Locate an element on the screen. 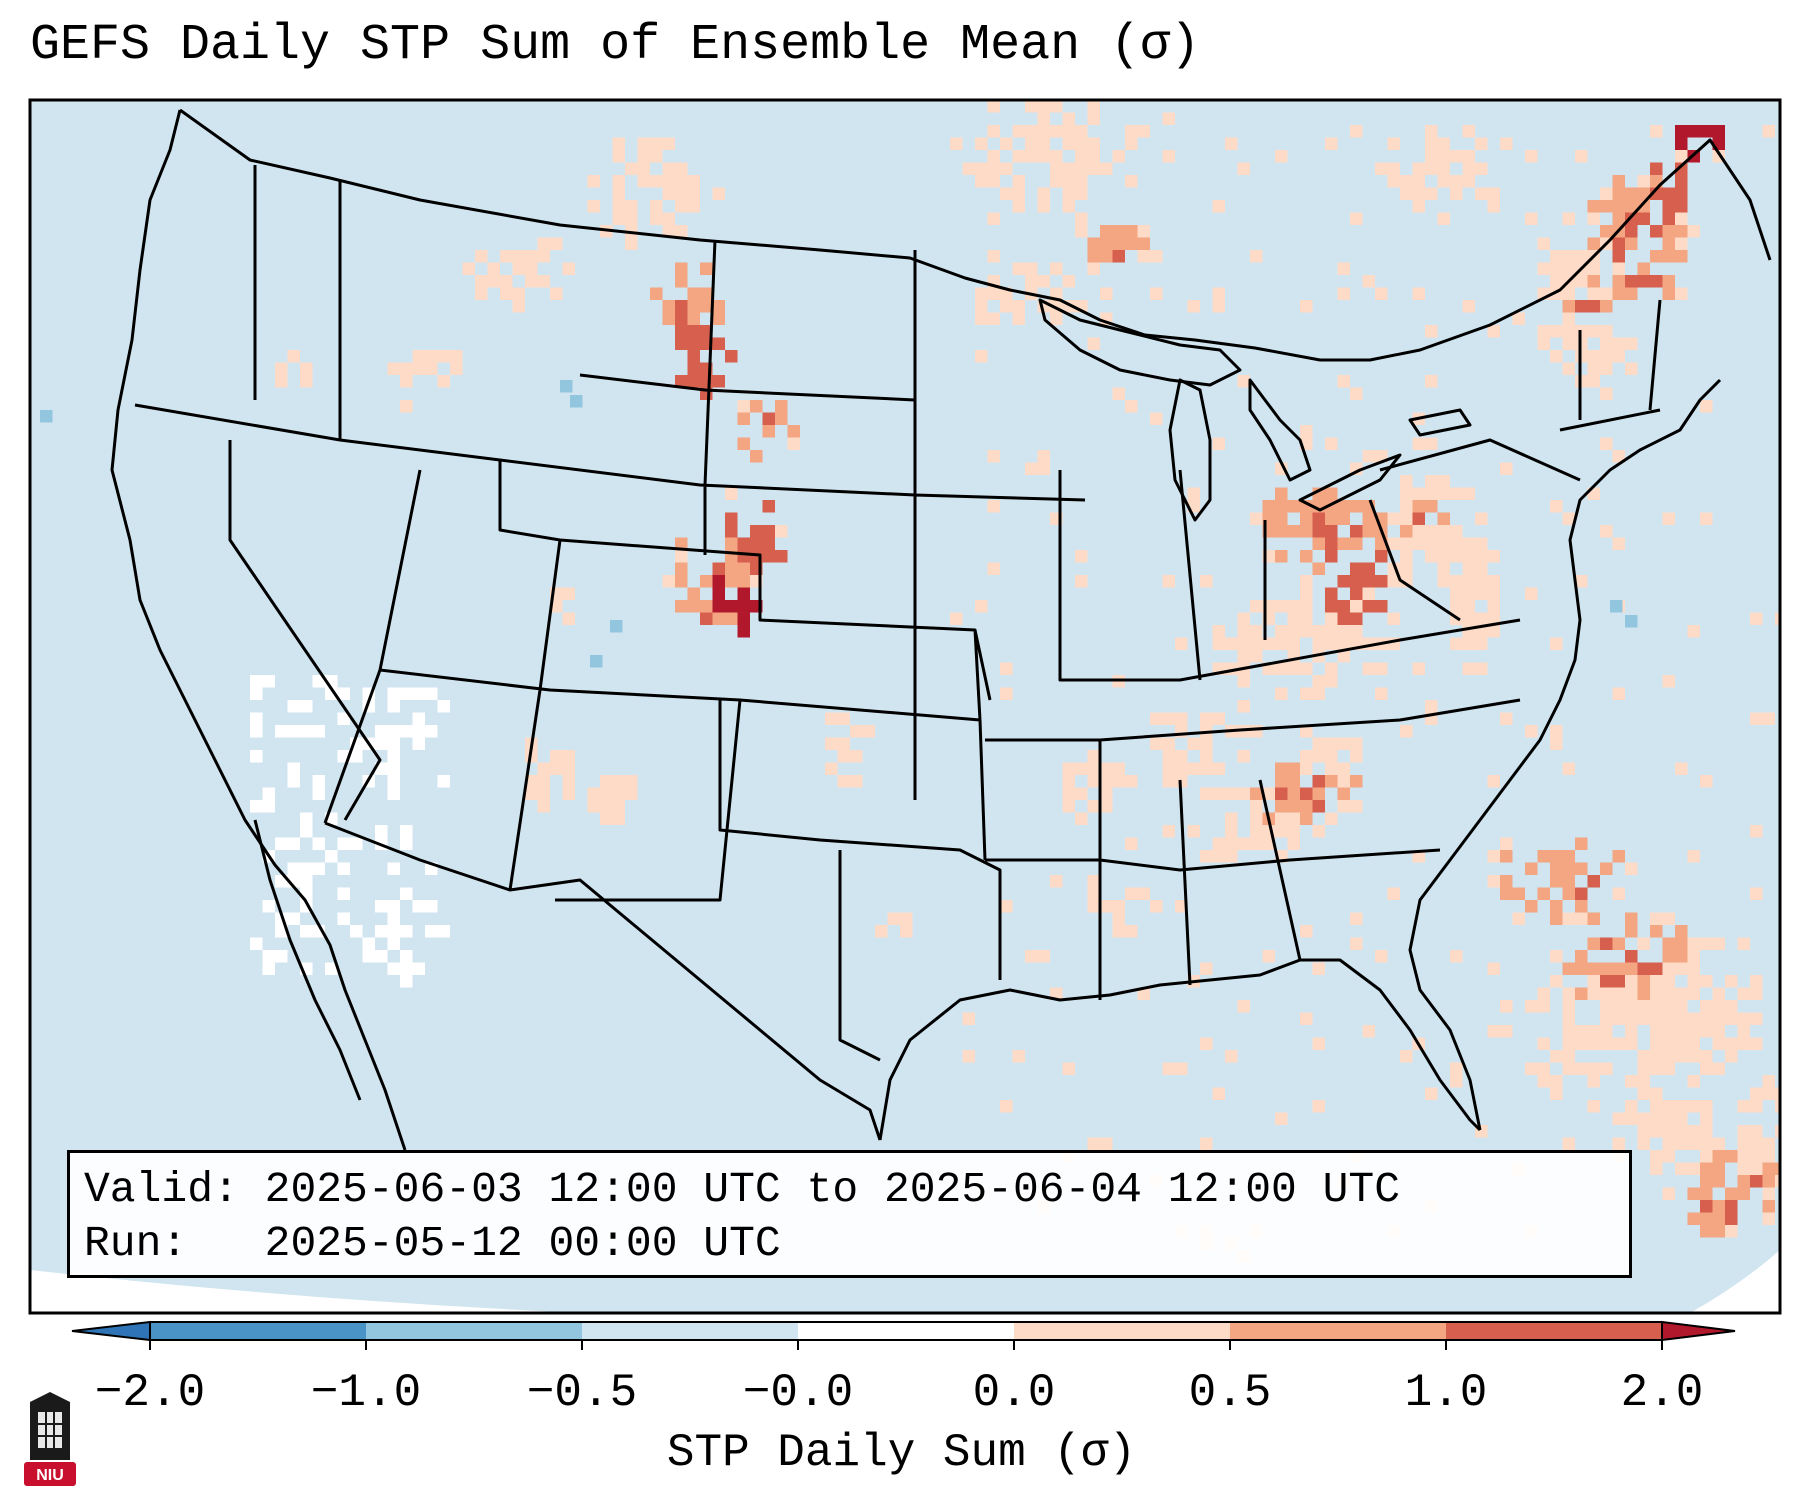 This screenshot has width=1803, height=1506. west-coast is located at coordinates (258, 630).